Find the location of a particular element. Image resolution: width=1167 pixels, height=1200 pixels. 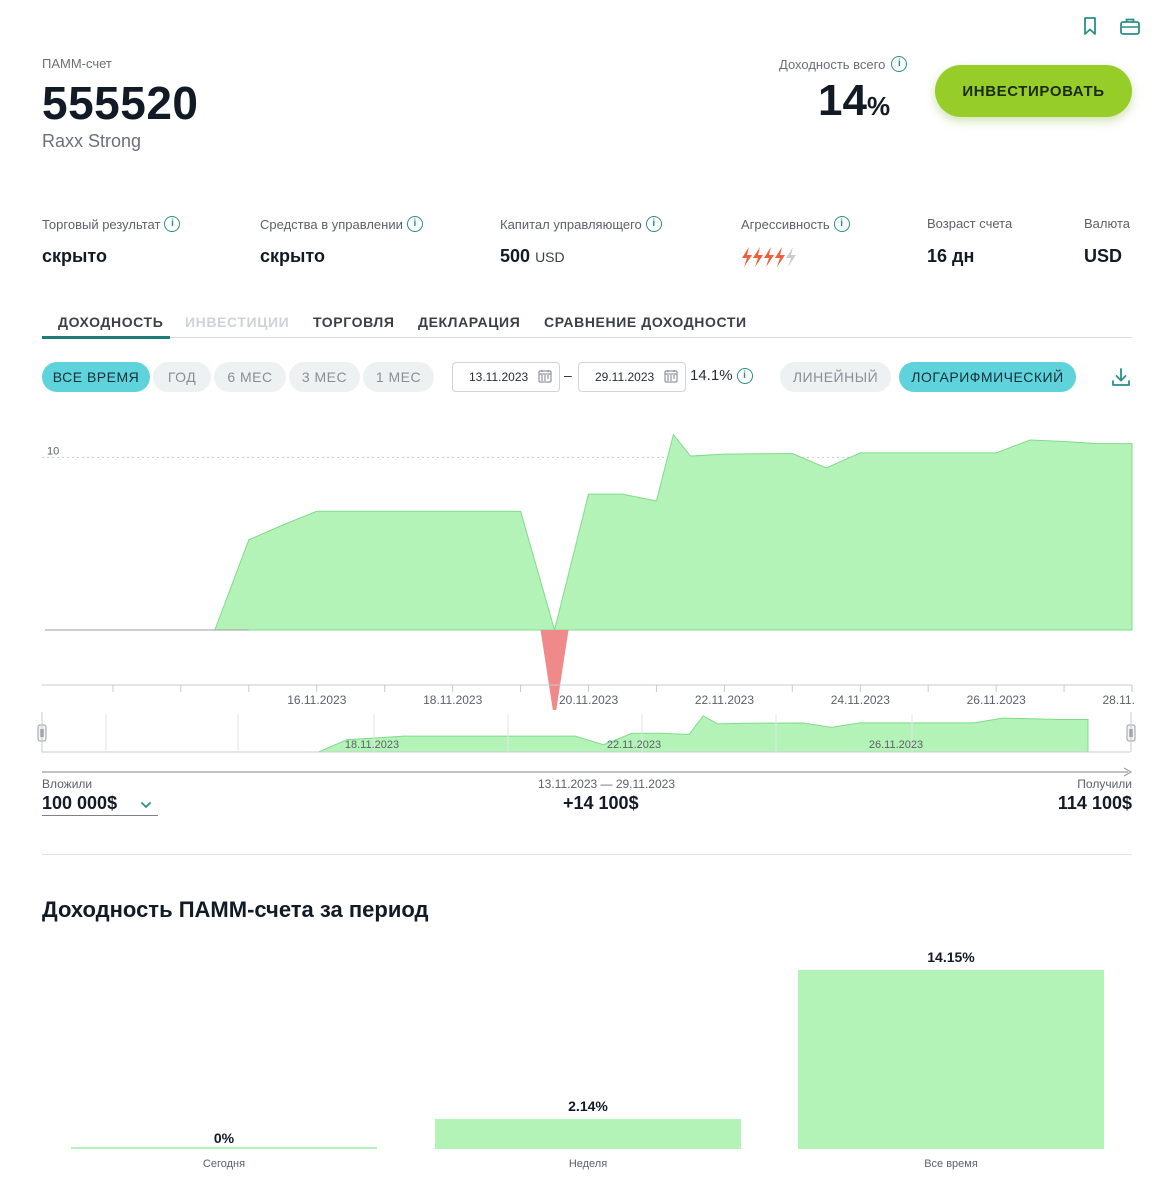

x-tick-label: 18.11.2023 is located at coordinates (452, 700).